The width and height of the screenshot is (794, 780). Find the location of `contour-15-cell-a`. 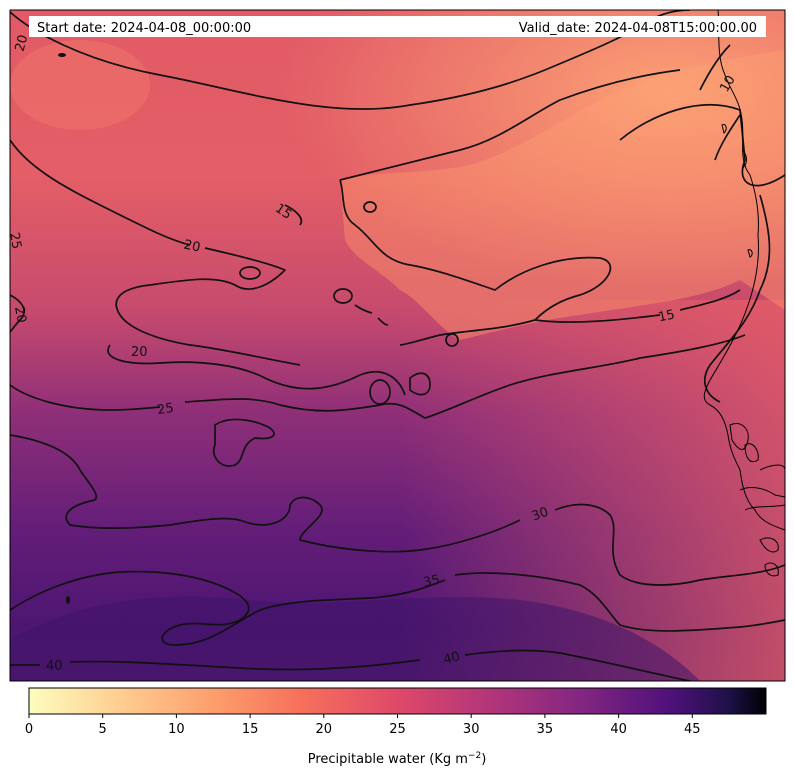

contour-15-cell-a is located at coordinates (370, 207).